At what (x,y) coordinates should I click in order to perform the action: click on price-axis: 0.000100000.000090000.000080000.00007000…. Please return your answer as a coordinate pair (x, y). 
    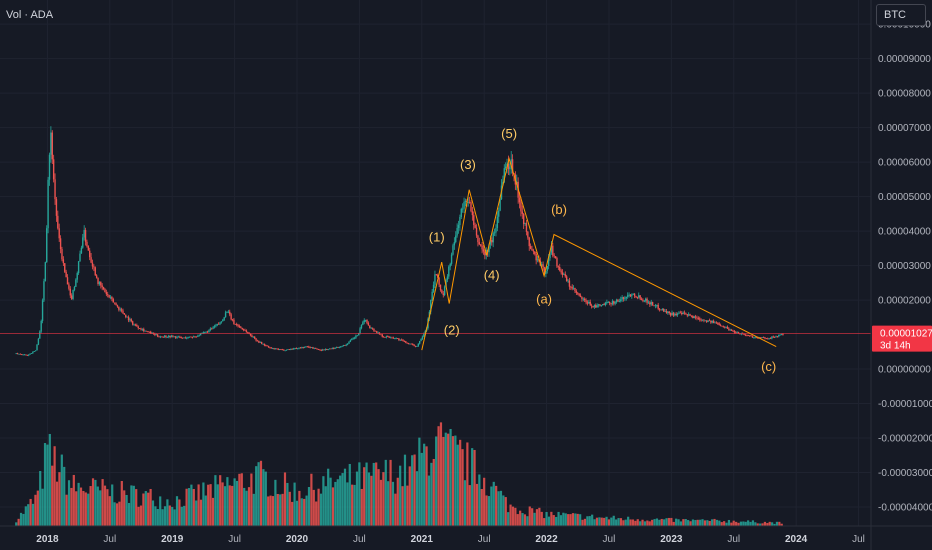
    Looking at the image, I should click on (901, 275).